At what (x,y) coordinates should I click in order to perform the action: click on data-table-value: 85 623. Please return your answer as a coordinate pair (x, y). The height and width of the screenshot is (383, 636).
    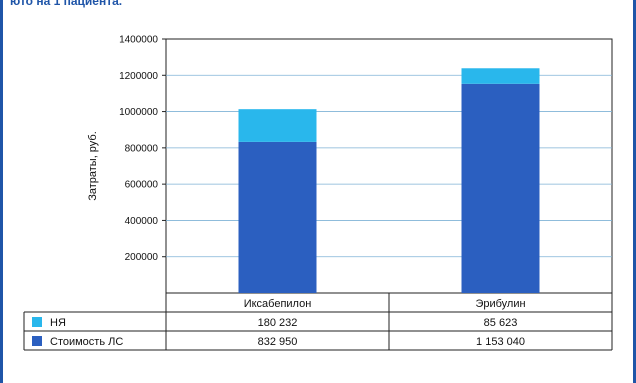
    Looking at the image, I should click on (501, 323).